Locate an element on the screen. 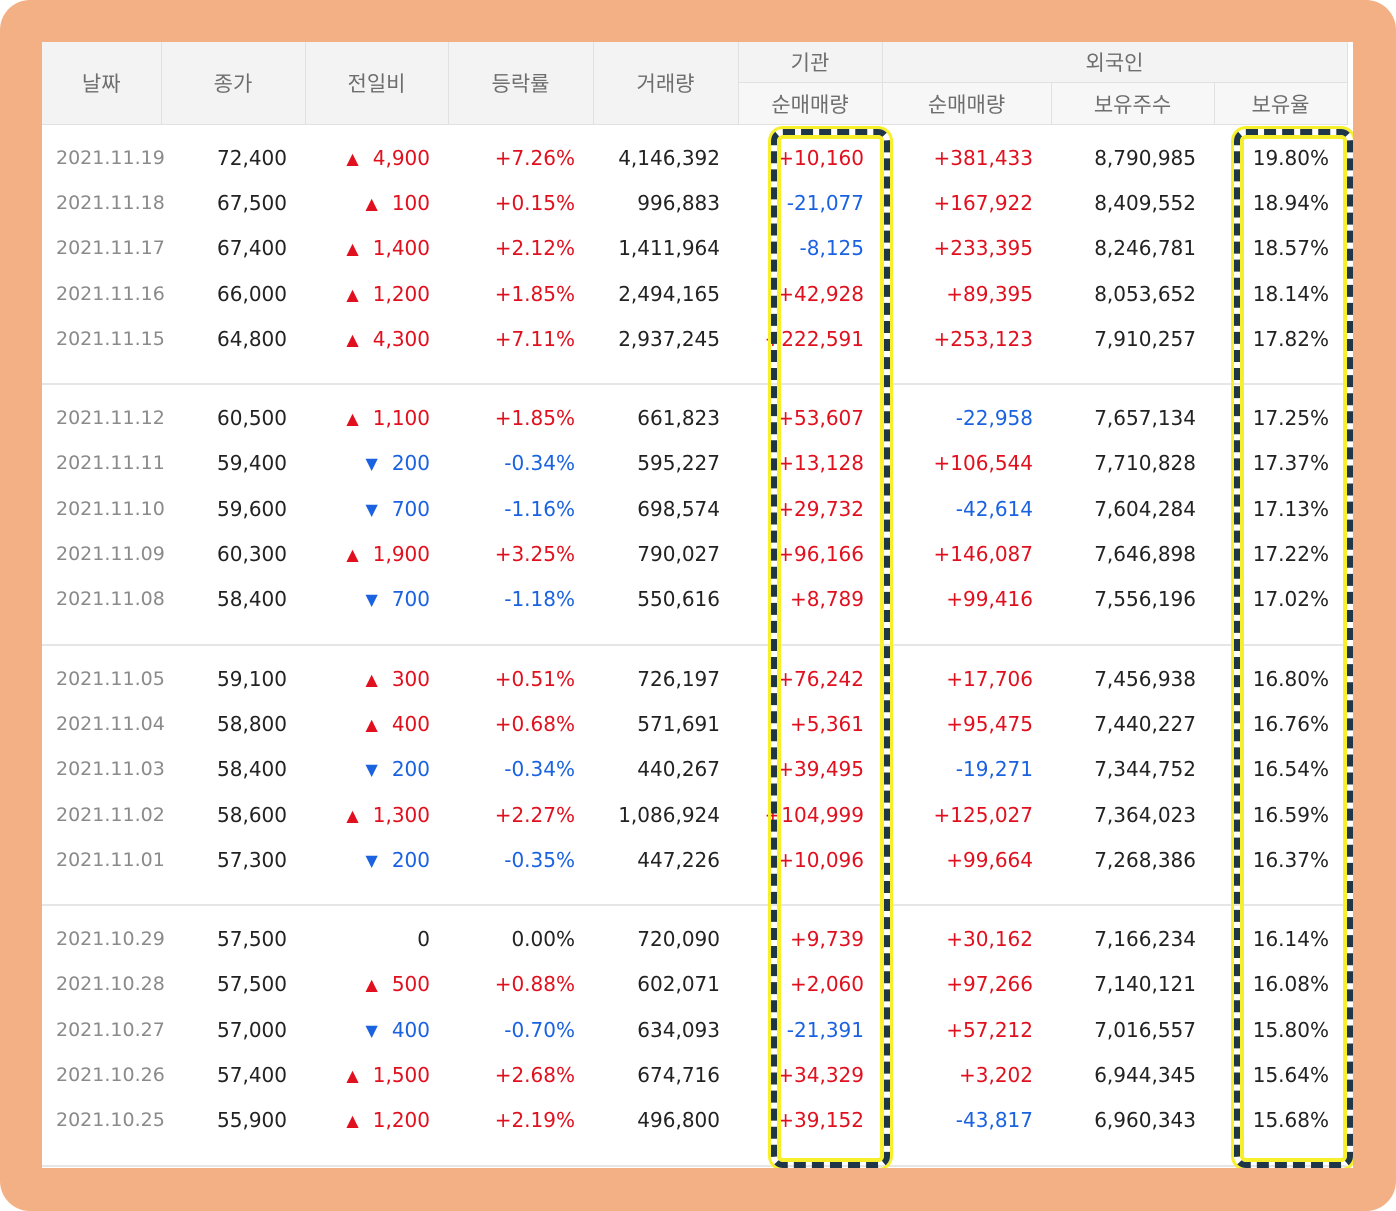  change-value: 4,900 is located at coordinates (401, 157).